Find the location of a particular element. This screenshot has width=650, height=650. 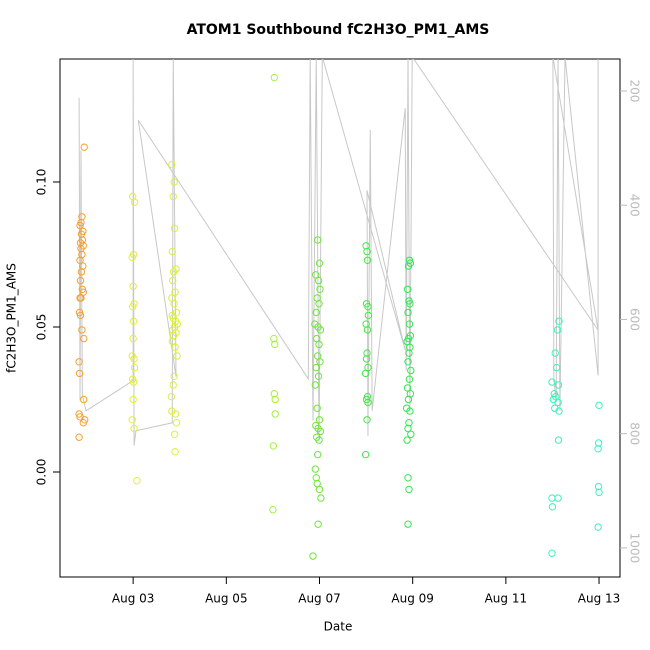

x-tick-label: Aug 11 is located at coordinates (506, 599).